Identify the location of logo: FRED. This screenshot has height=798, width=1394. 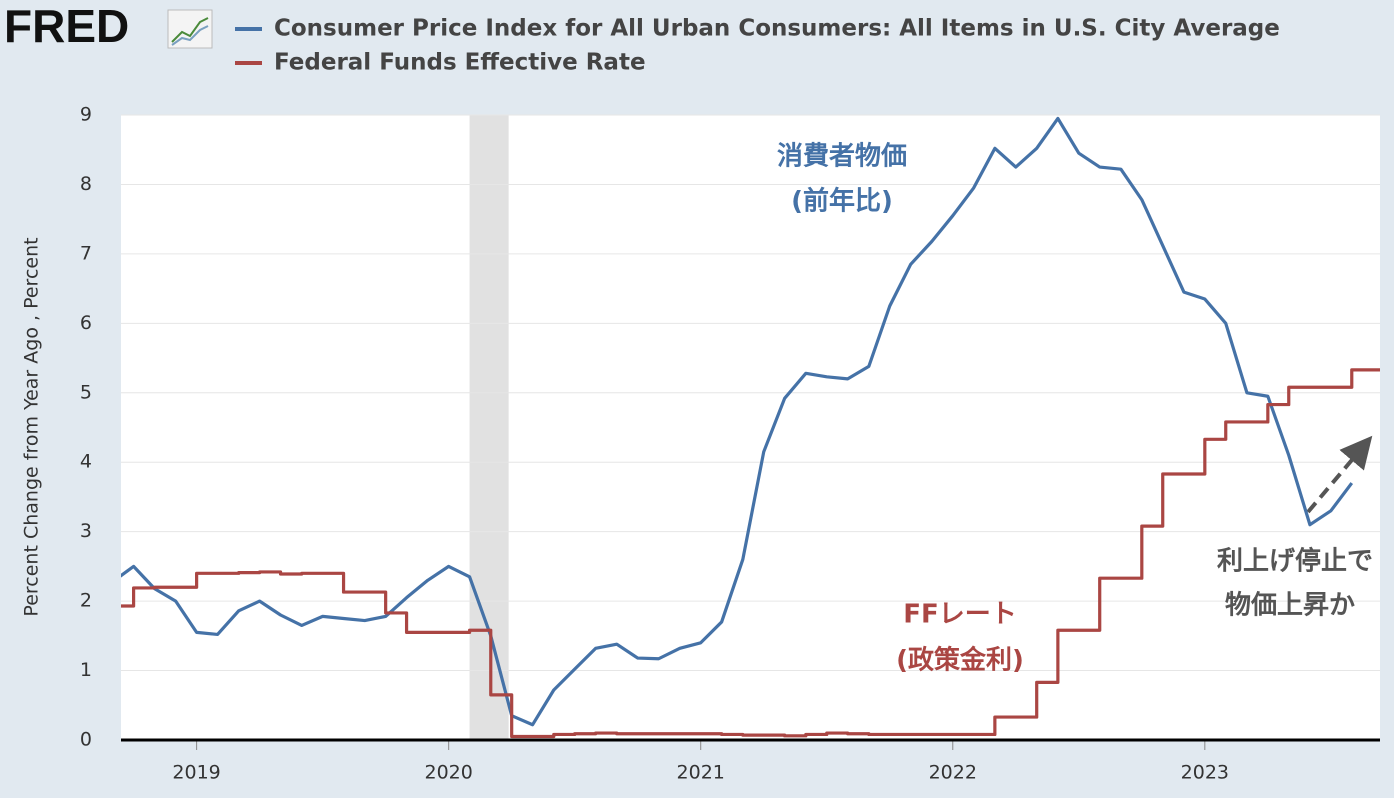
(66, 26).